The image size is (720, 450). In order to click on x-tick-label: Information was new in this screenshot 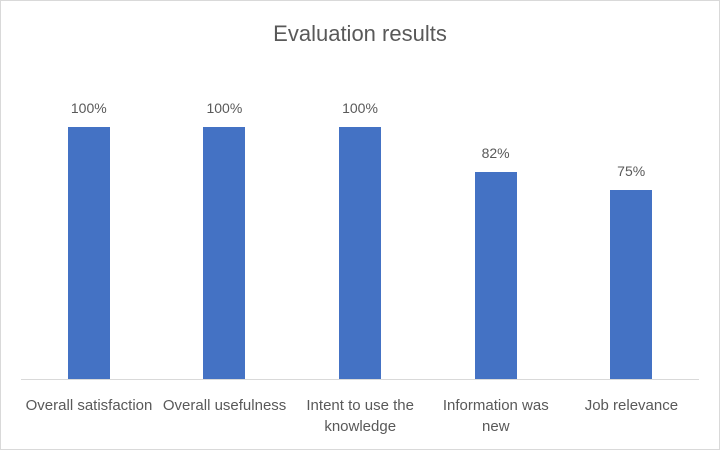, I will do `click(495, 416)`.